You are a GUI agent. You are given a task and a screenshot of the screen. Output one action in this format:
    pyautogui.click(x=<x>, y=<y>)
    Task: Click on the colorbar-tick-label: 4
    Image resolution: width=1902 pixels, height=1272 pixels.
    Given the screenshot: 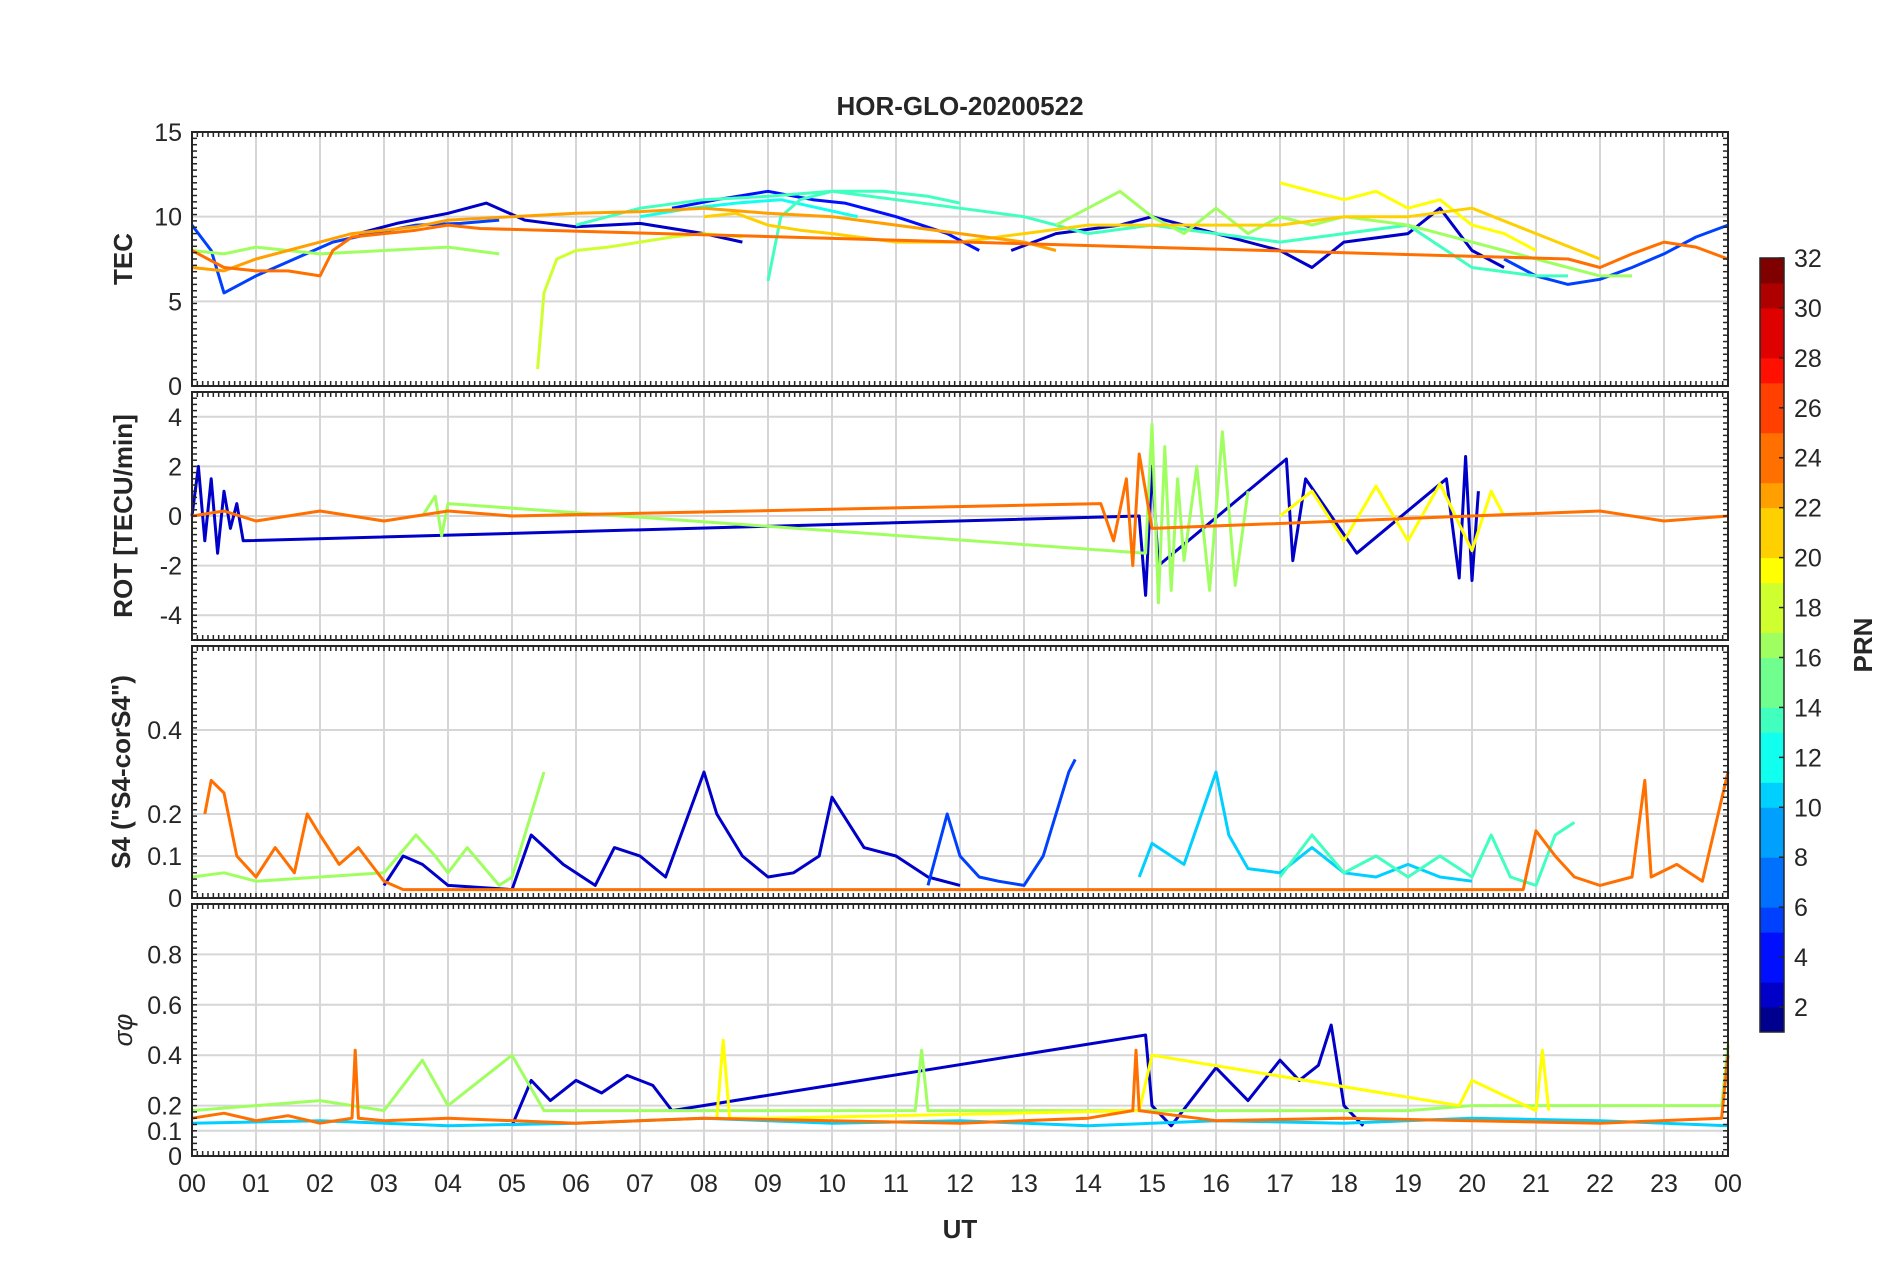 What is the action you would take?
    pyautogui.click(x=1801, y=958)
    